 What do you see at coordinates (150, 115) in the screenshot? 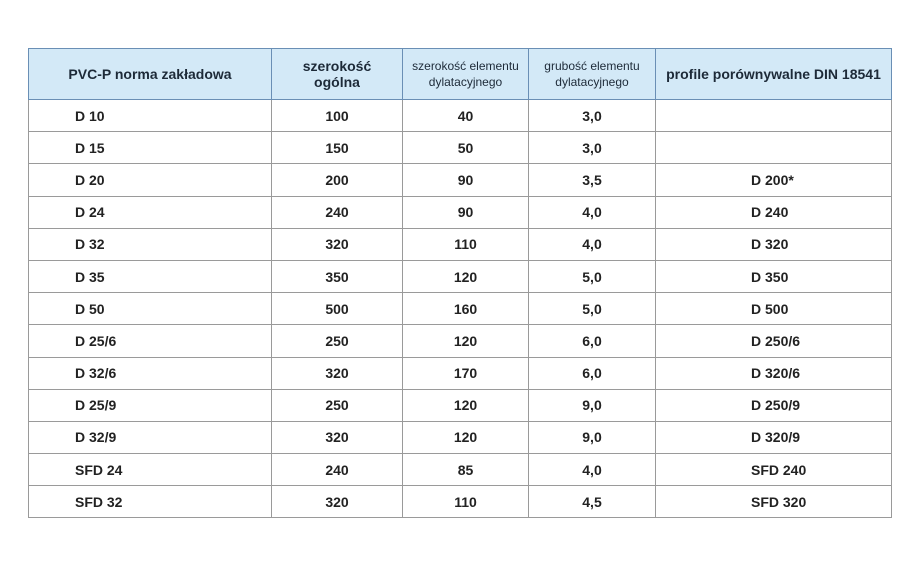
I see `table-cell: D 10` at bounding box center [150, 115].